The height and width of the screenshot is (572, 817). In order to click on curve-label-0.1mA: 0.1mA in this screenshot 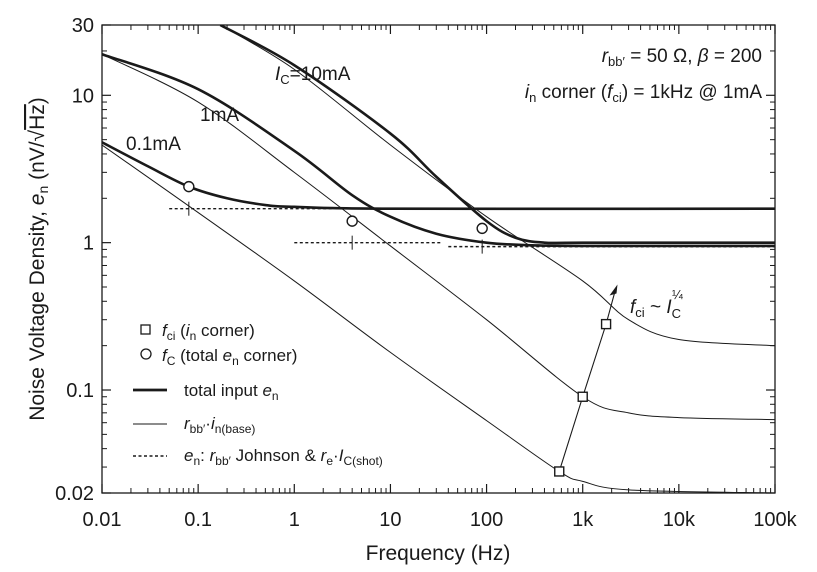, I will do `click(153, 144)`.